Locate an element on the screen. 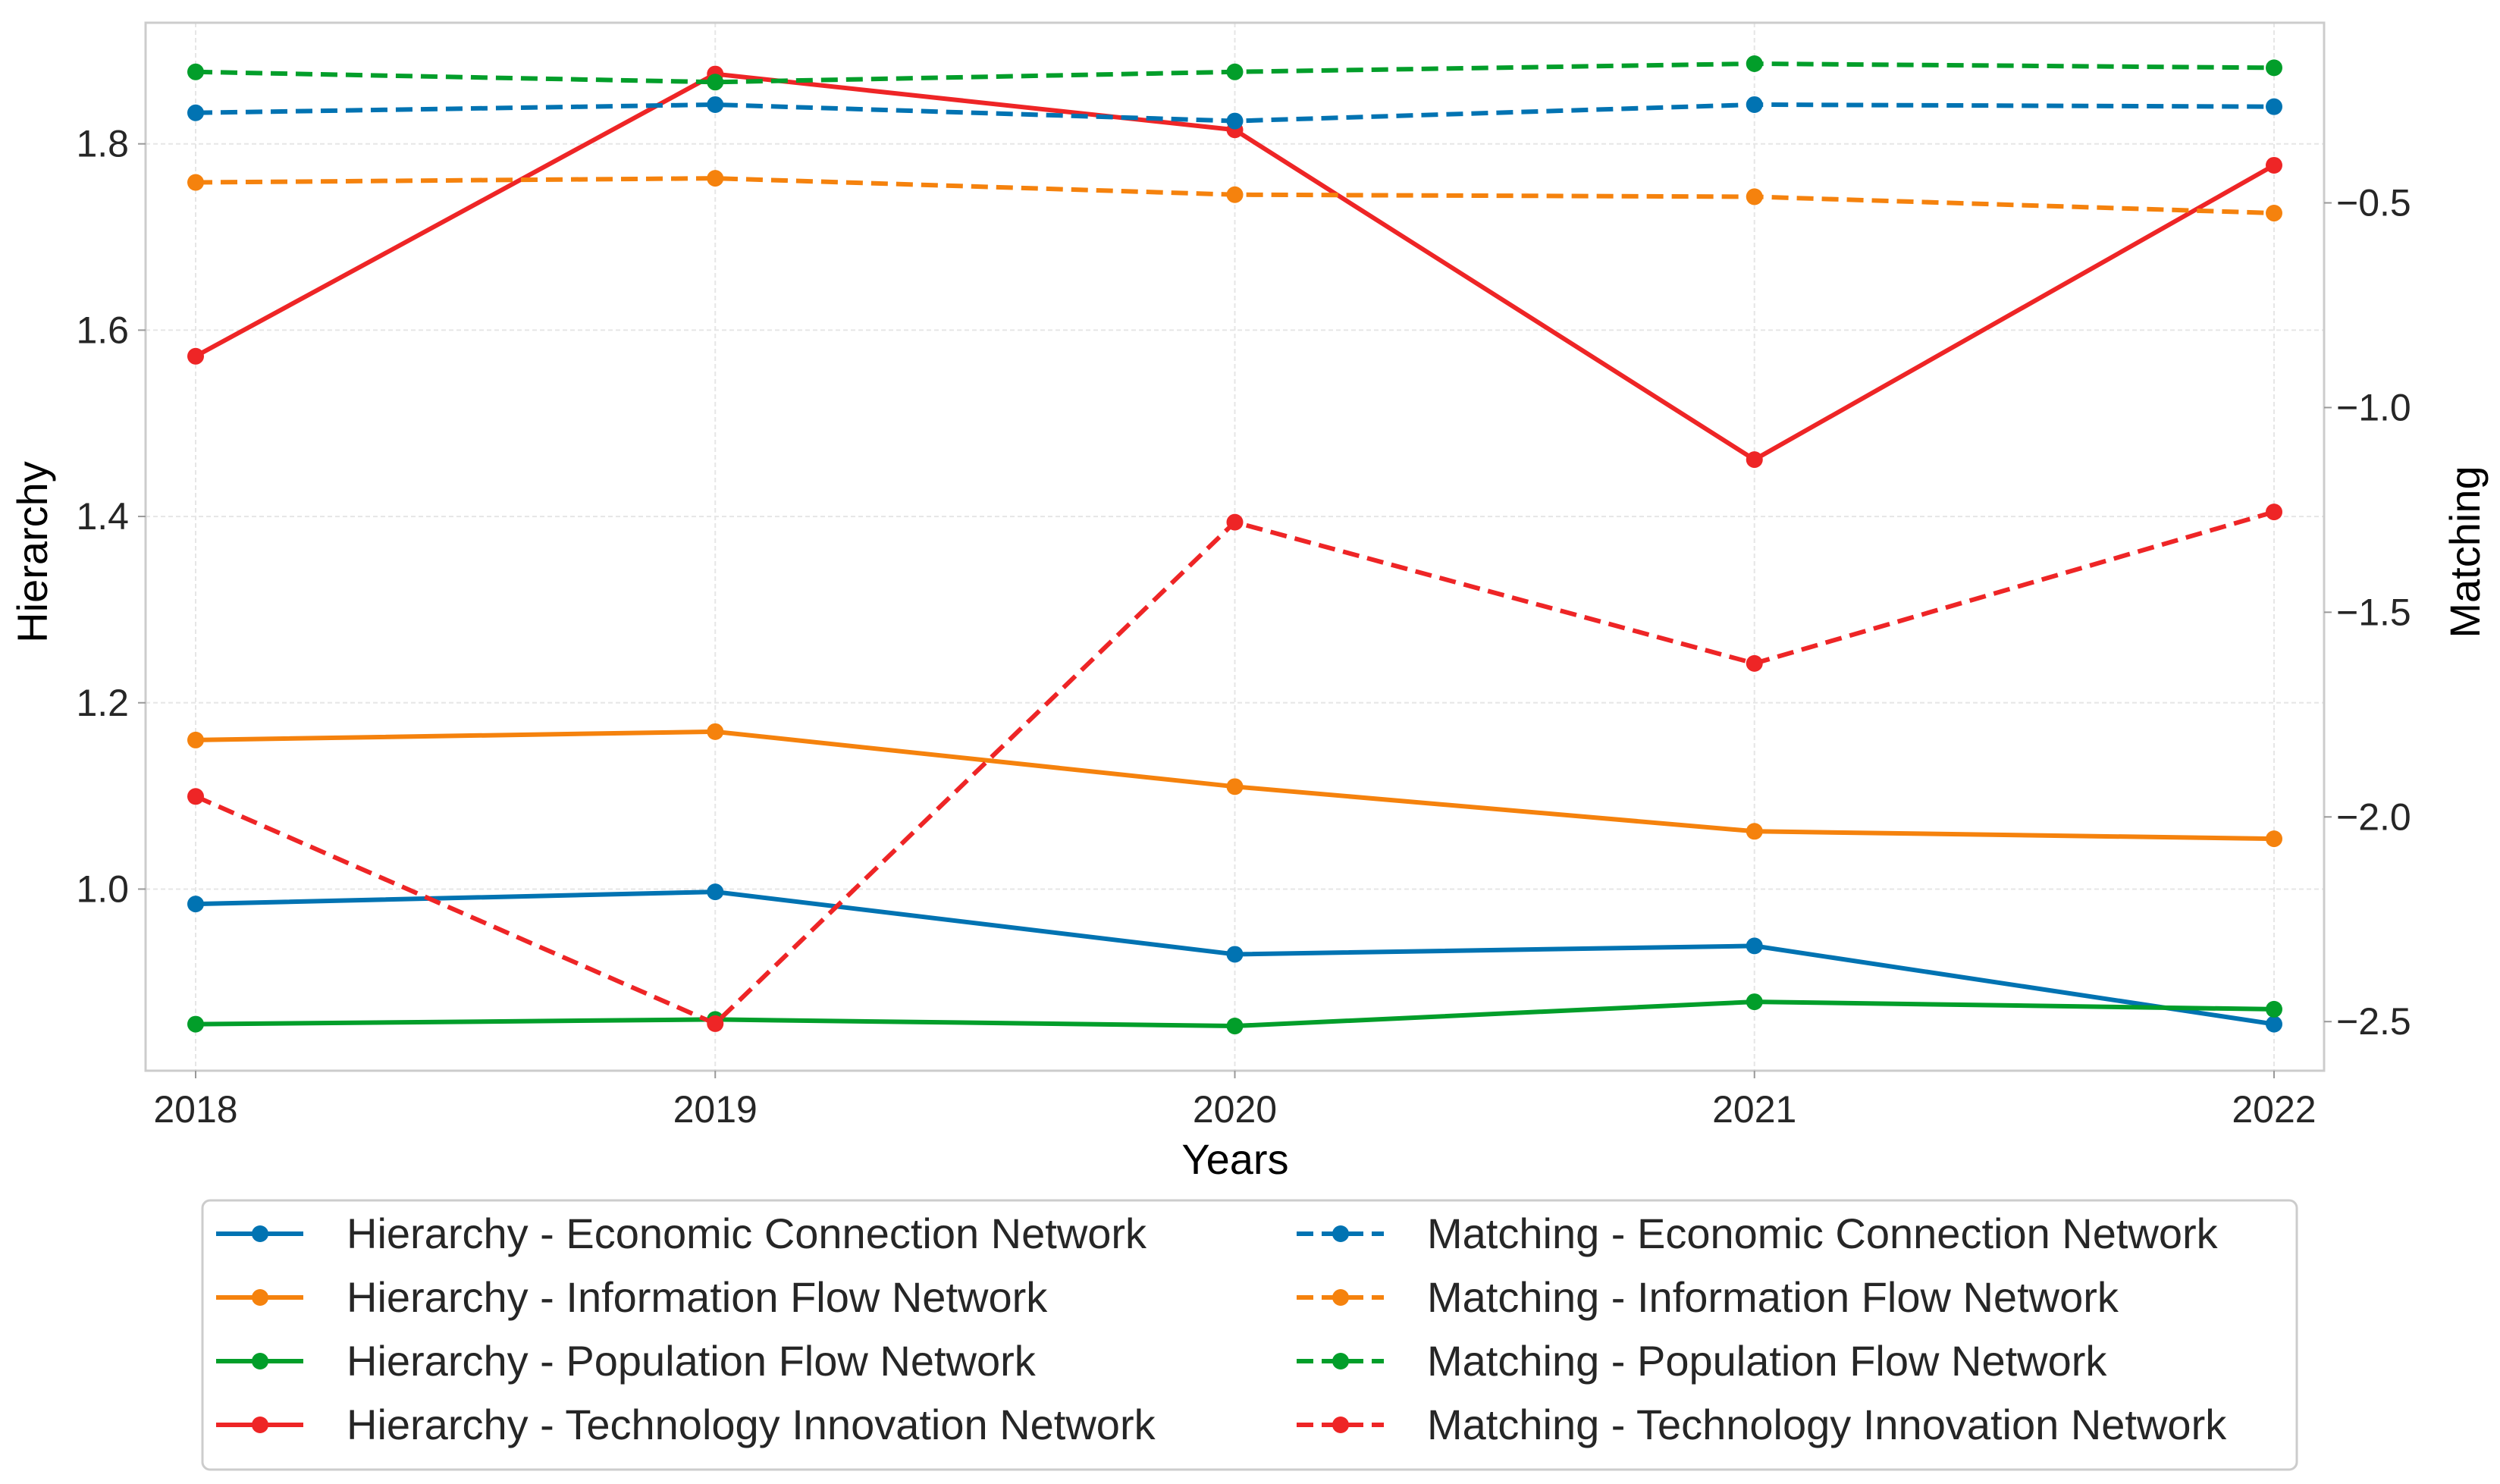  x-axis-ticks: 2018 2019 2020 2021 2022 is located at coordinates (1235, 1101).